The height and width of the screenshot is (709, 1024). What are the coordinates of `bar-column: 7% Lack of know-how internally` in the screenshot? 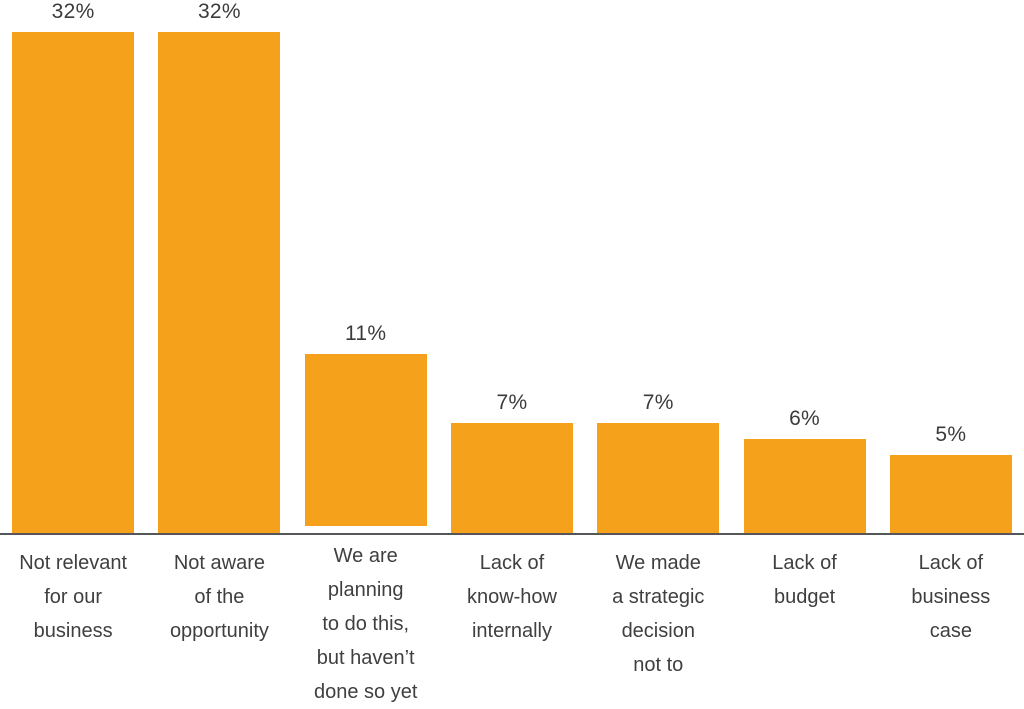 It's located at (512, 354).